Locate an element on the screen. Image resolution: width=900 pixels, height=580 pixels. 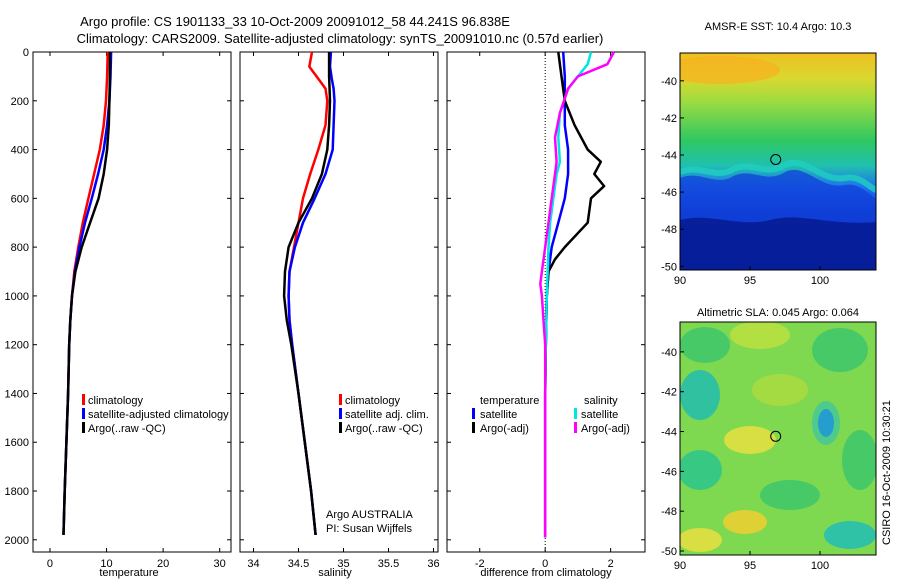
sla-map-panel: Altimetric SLA: 0.045 Argo: 0.064 is located at coordinates (769, 439).